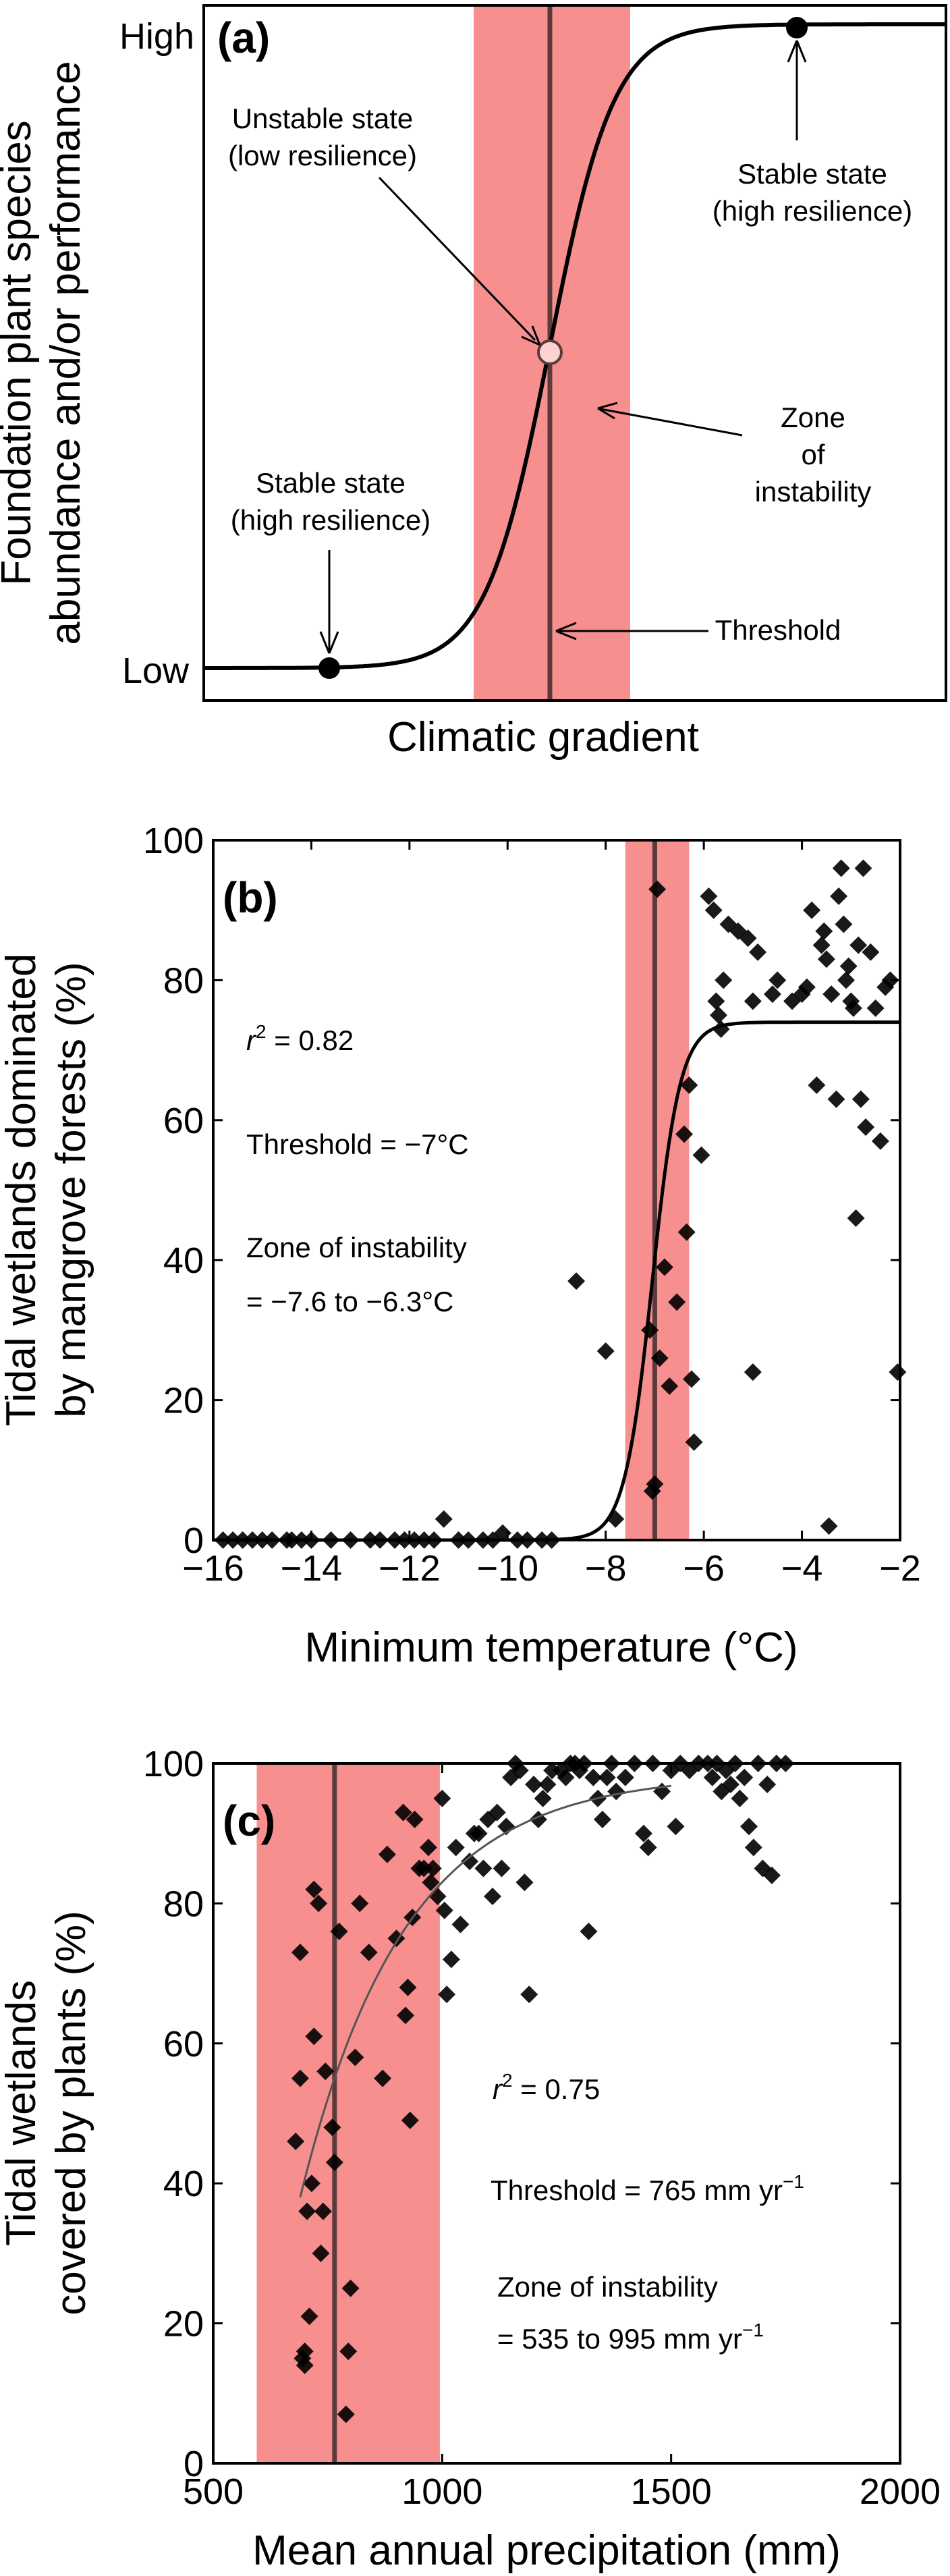 The image size is (950, 2576). Describe the element at coordinates (556, 1281) in the screenshot. I see `panel-b-fit-curve` at that location.